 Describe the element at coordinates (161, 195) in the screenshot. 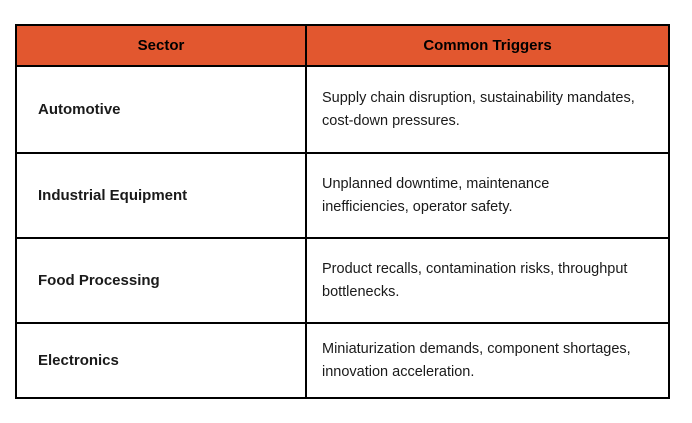

I see `sector-cell: Industrial Equipment` at that location.